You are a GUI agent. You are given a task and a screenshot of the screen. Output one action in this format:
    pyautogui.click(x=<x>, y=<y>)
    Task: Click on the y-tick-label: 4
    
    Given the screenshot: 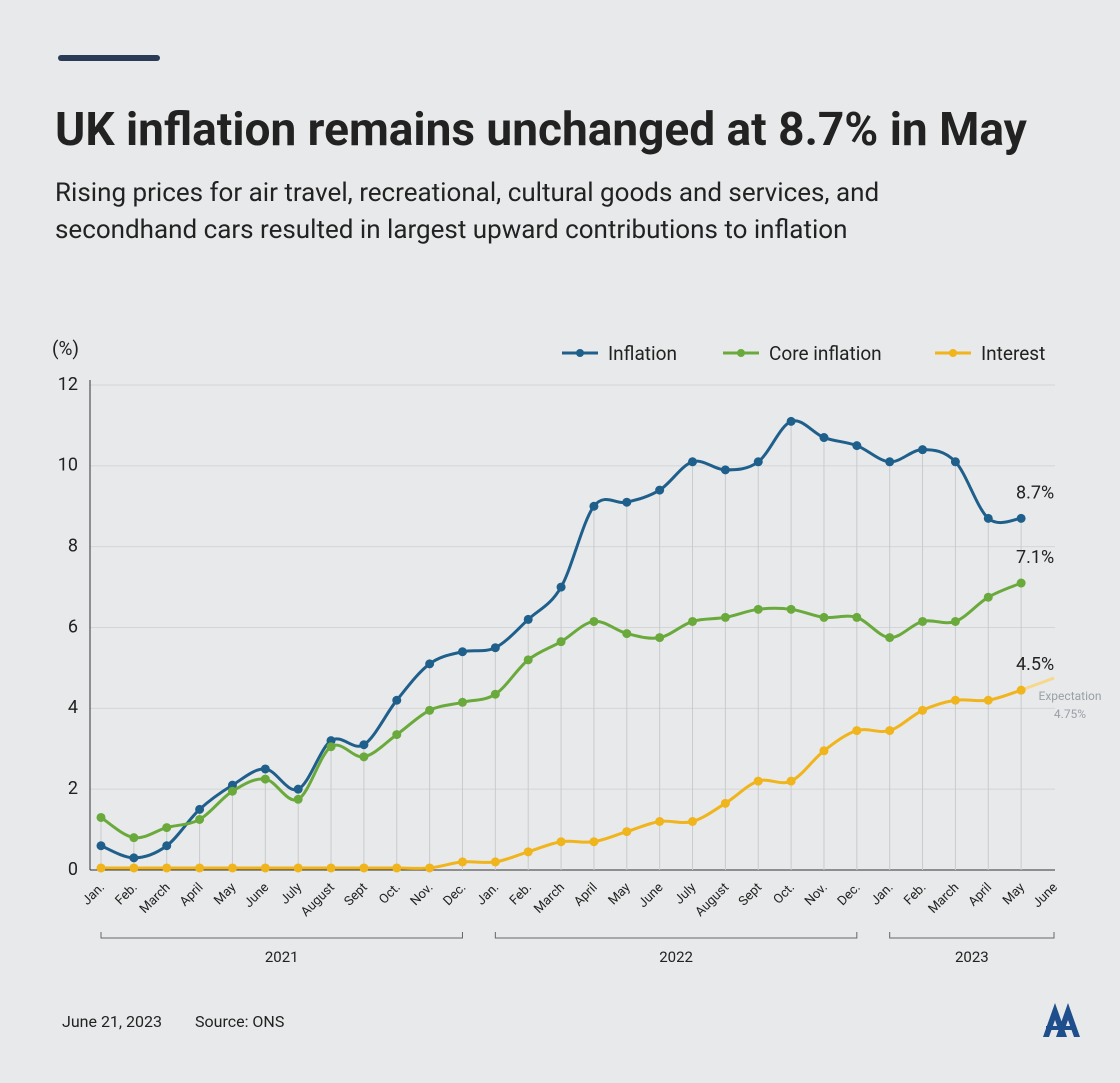 What is the action you would take?
    pyautogui.click(x=73, y=707)
    